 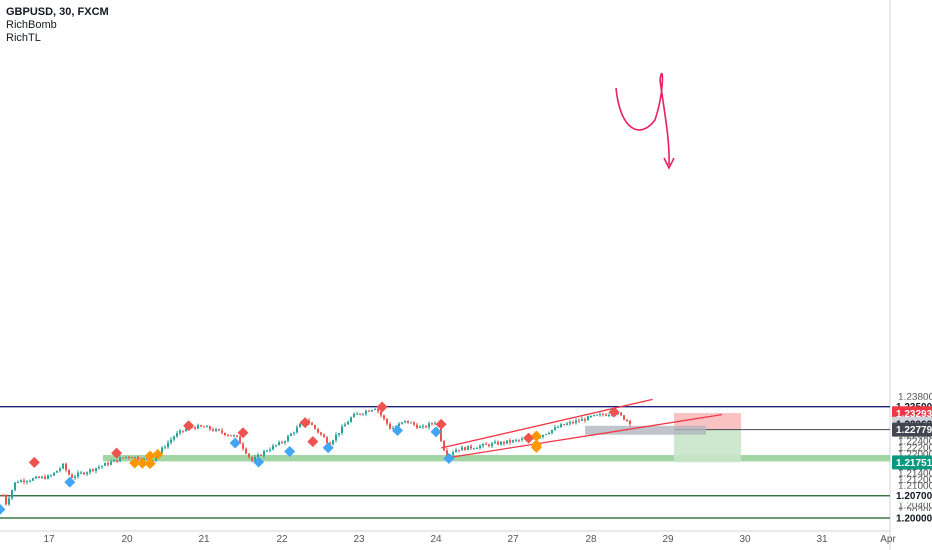 What do you see at coordinates (204, 539) in the screenshot?
I see `time-tick-label: 21` at bounding box center [204, 539].